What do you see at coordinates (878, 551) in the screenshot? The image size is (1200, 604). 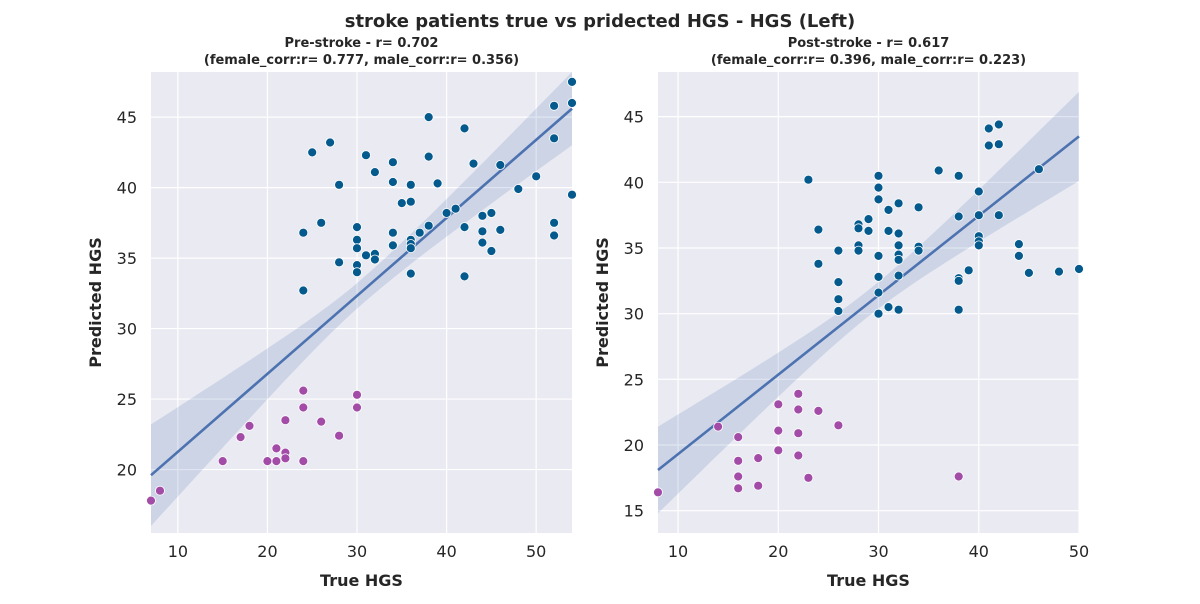 I see `x-tick-label: 30` at bounding box center [878, 551].